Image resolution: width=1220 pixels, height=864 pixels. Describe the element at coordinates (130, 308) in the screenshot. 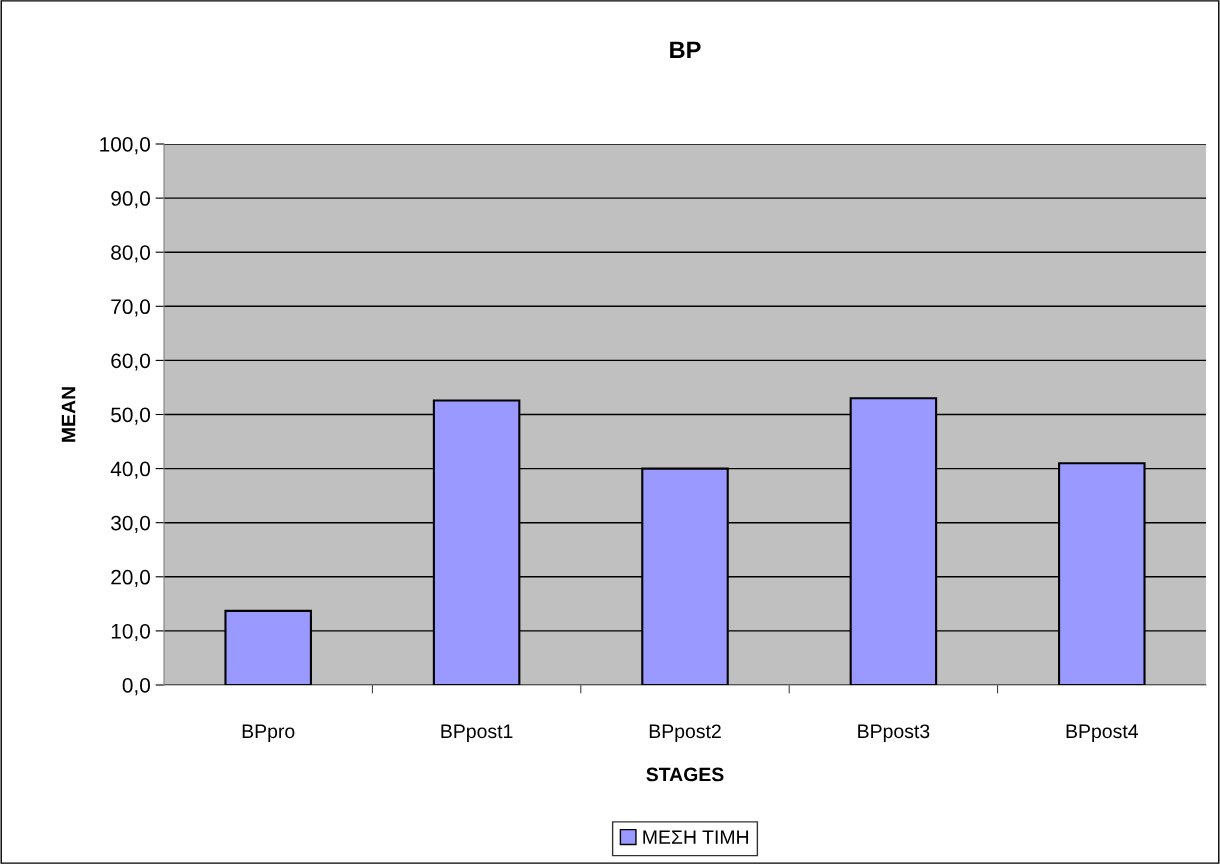

I see `y-tick-label: 70,0` at that location.